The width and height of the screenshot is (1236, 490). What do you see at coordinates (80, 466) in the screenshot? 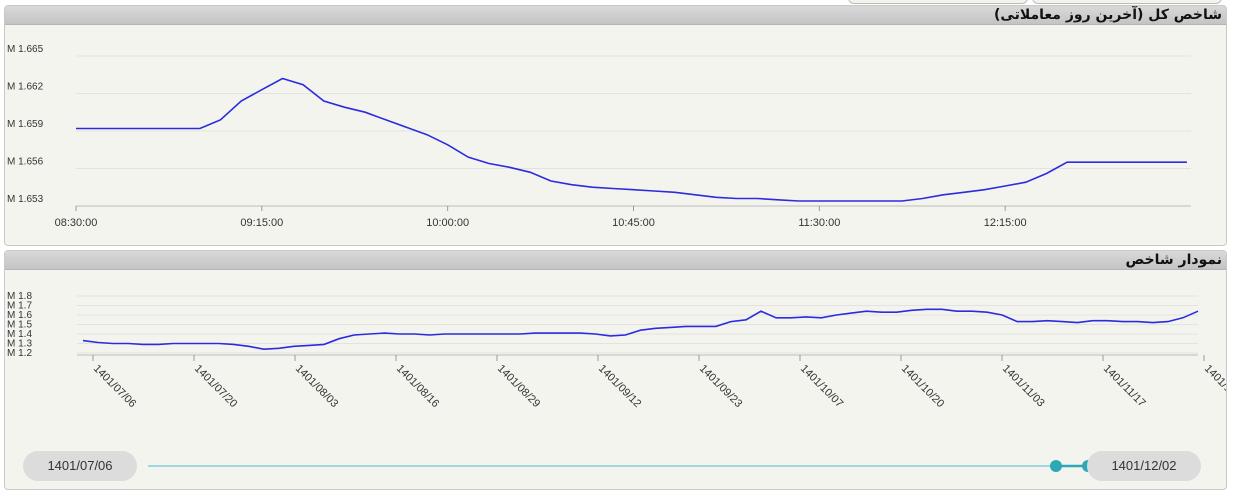
I see `range-start-label: 1401/07/06` at bounding box center [80, 466].